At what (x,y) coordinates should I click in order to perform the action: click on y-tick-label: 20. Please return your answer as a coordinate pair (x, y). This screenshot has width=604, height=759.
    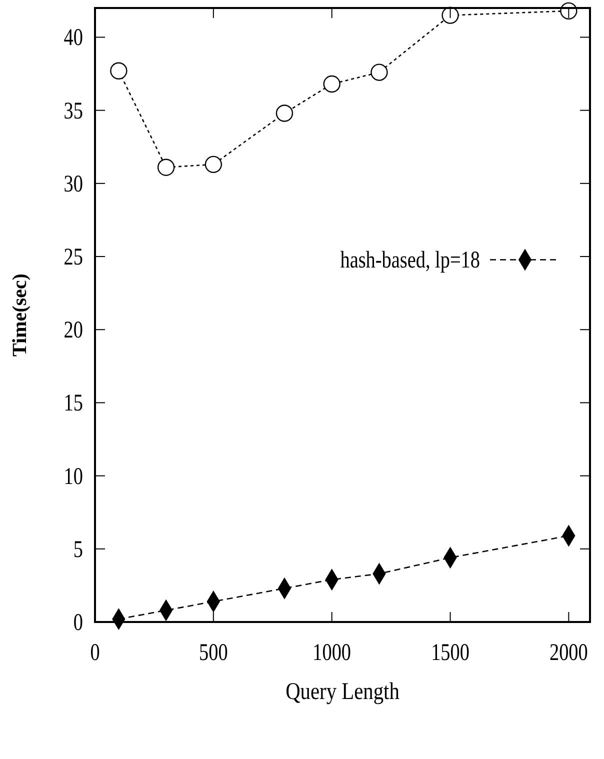
    Looking at the image, I should click on (74, 330).